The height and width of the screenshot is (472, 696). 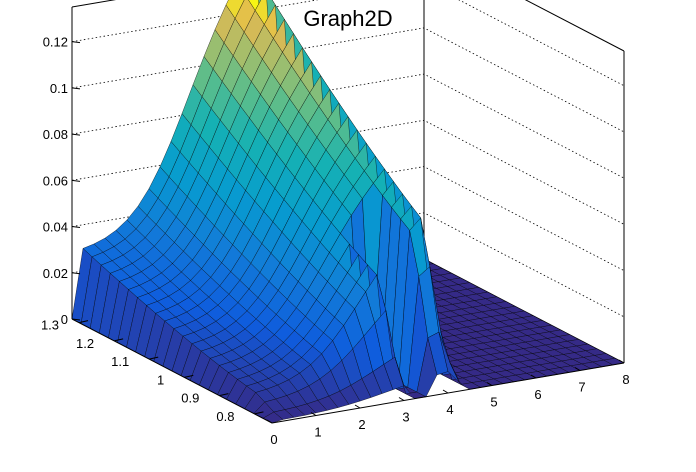 What do you see at coordinates (59, 88) in the screenshot?
I see `z-tick-label: 0.1` at bounding box center [59, 88].